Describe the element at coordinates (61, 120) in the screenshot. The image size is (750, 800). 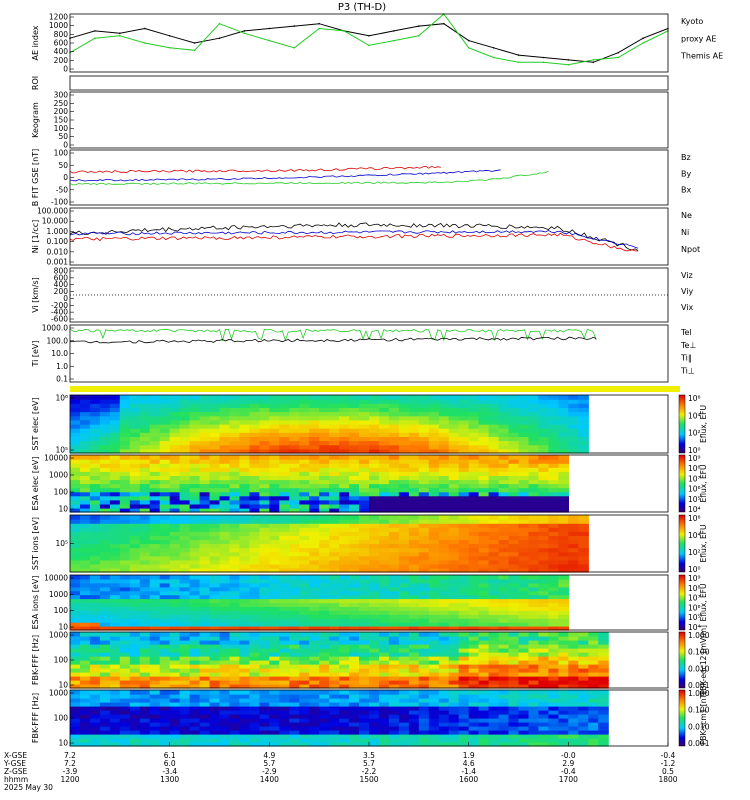
I see `y-tick-label: 150` at that location.